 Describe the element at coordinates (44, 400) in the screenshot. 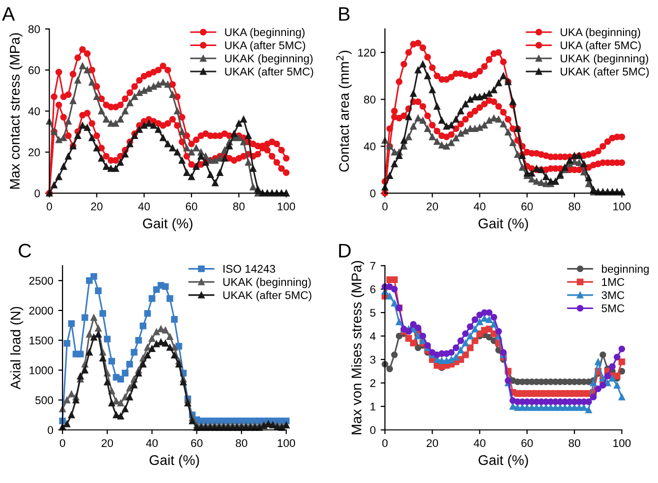

I see `y-tick-label: 500` at that location.